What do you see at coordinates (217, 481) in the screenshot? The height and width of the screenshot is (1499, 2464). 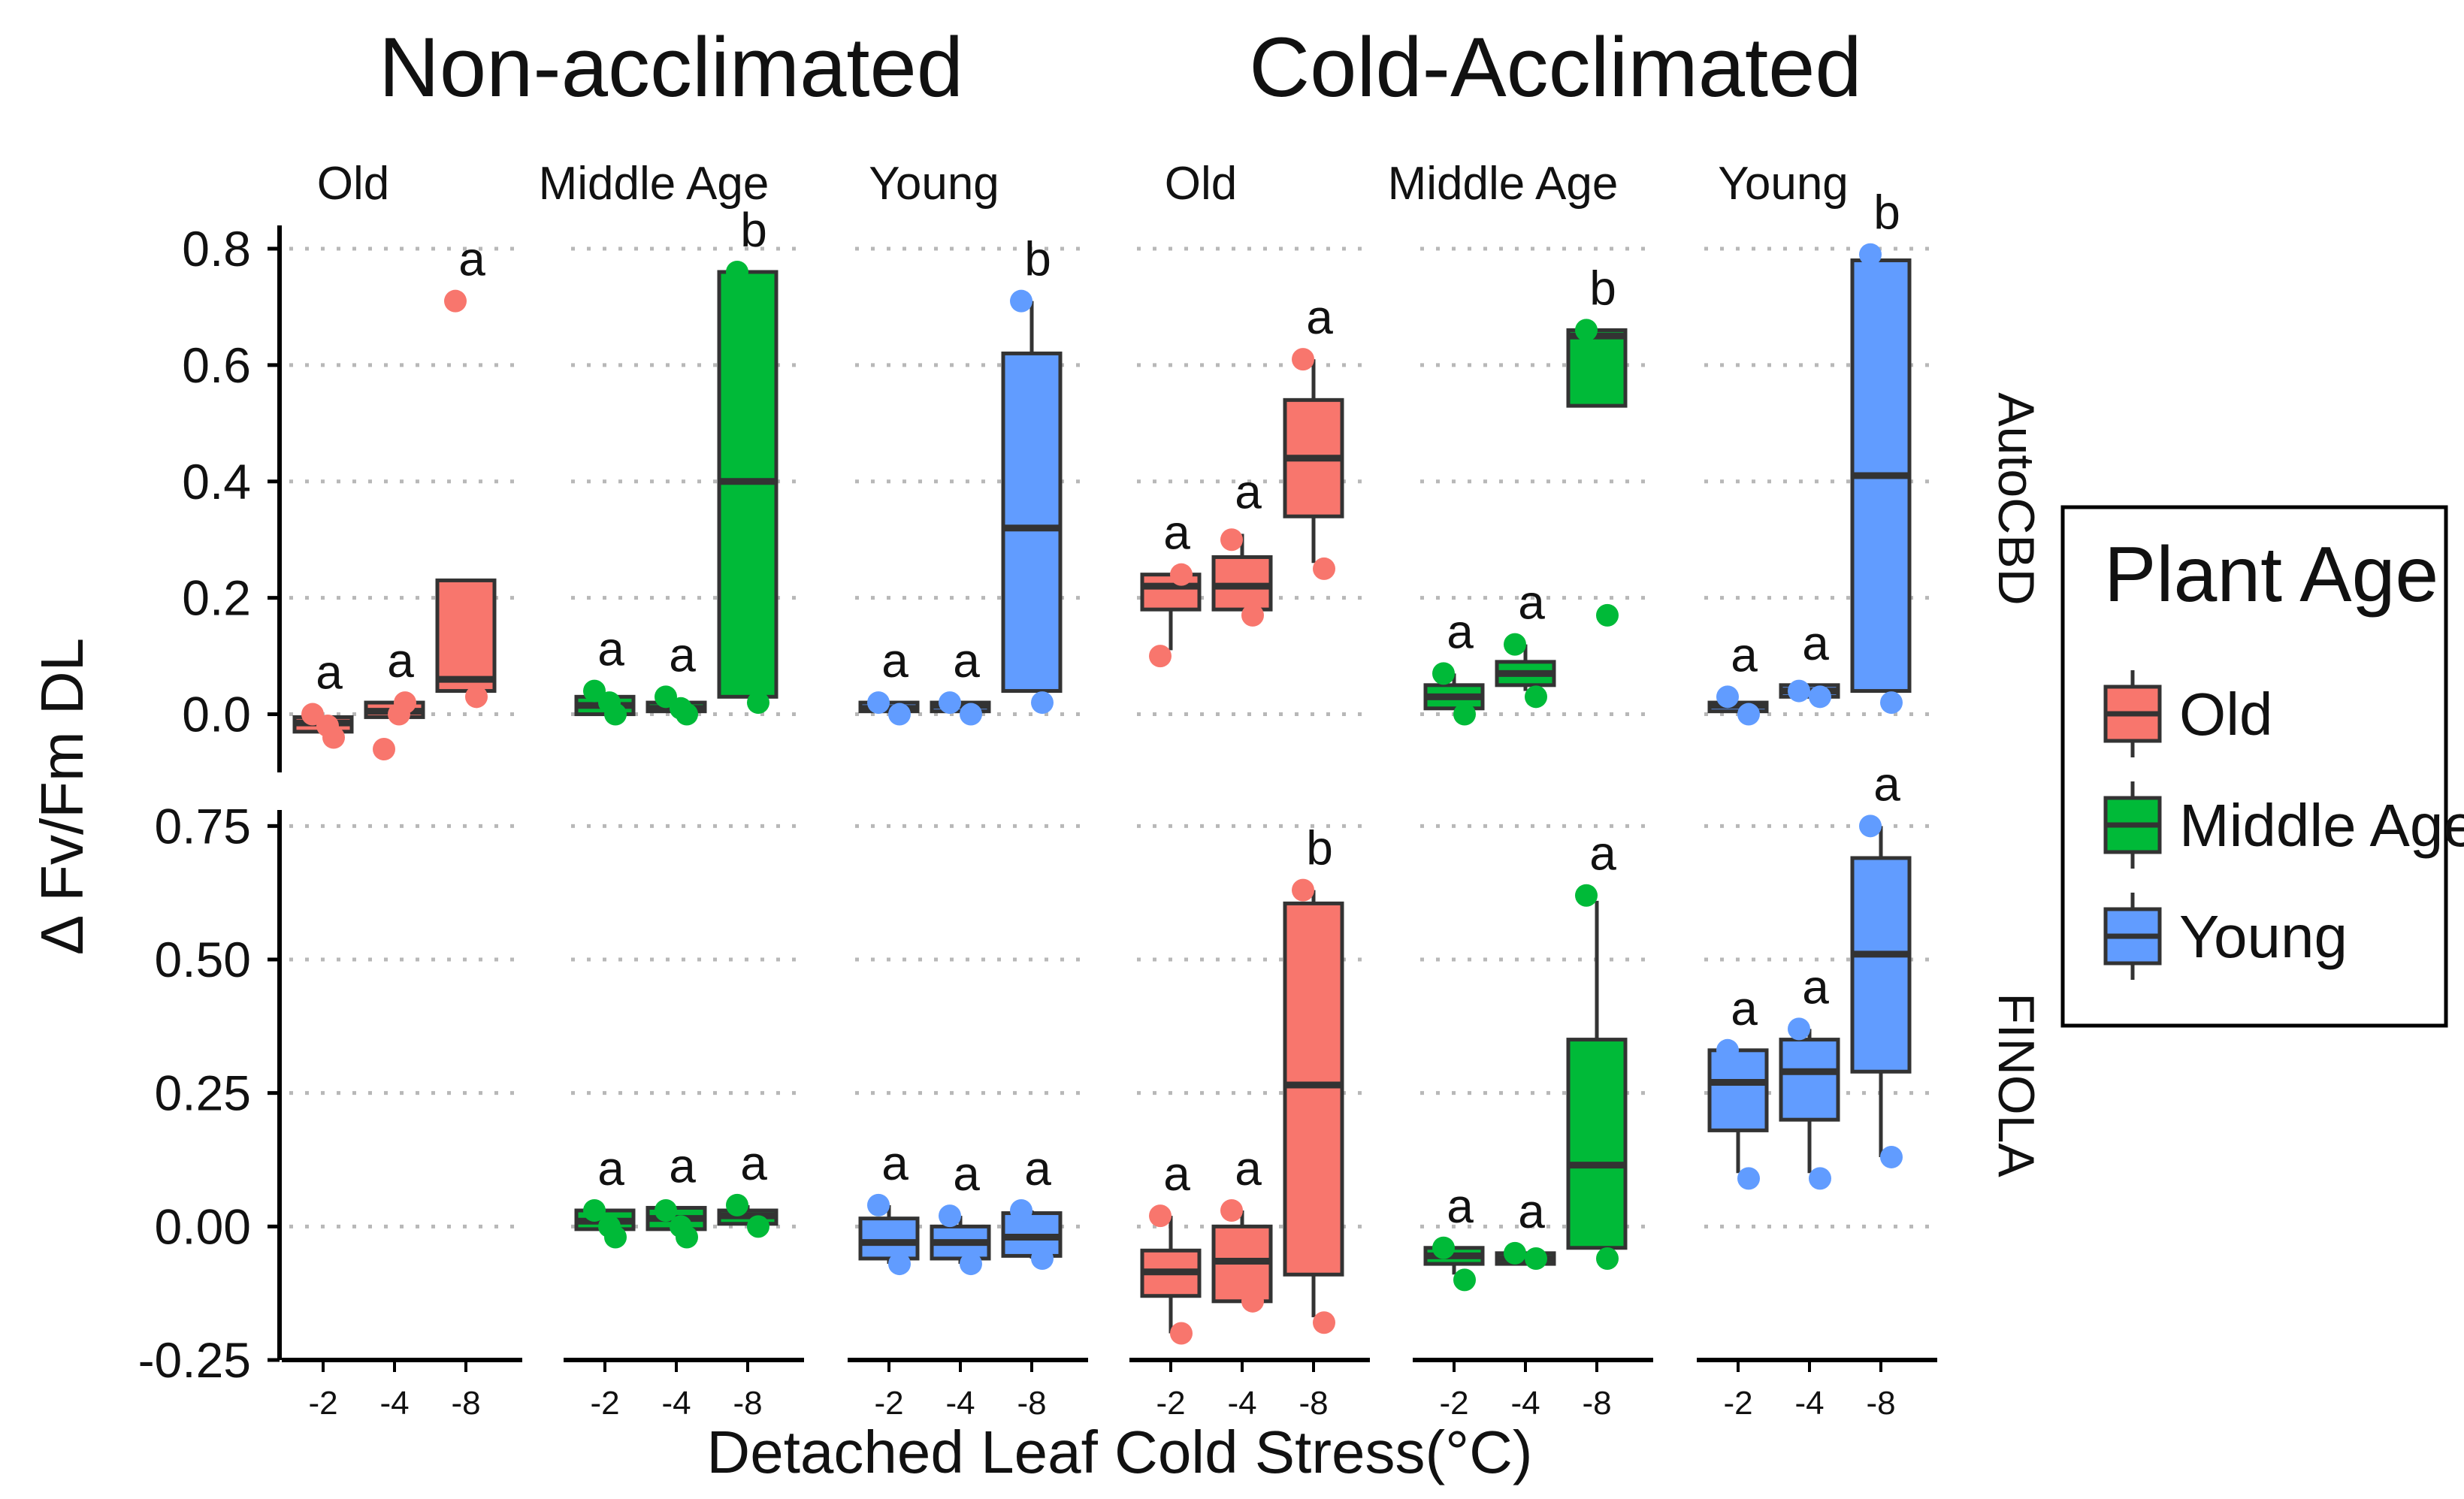 I see `y-tick-label: 0.4` at bounding box center [217, 481].